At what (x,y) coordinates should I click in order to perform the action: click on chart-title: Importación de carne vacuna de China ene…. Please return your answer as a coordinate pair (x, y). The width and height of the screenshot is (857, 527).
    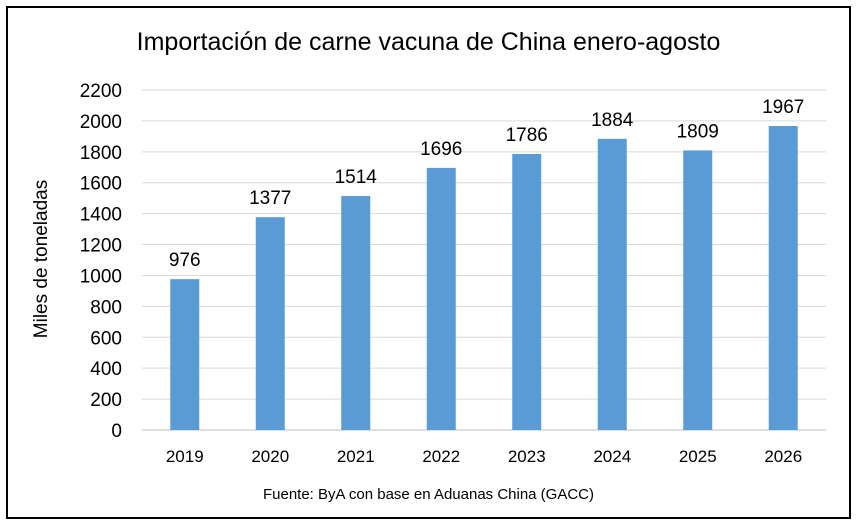
    Looking at the image, I should click on (428, 42).